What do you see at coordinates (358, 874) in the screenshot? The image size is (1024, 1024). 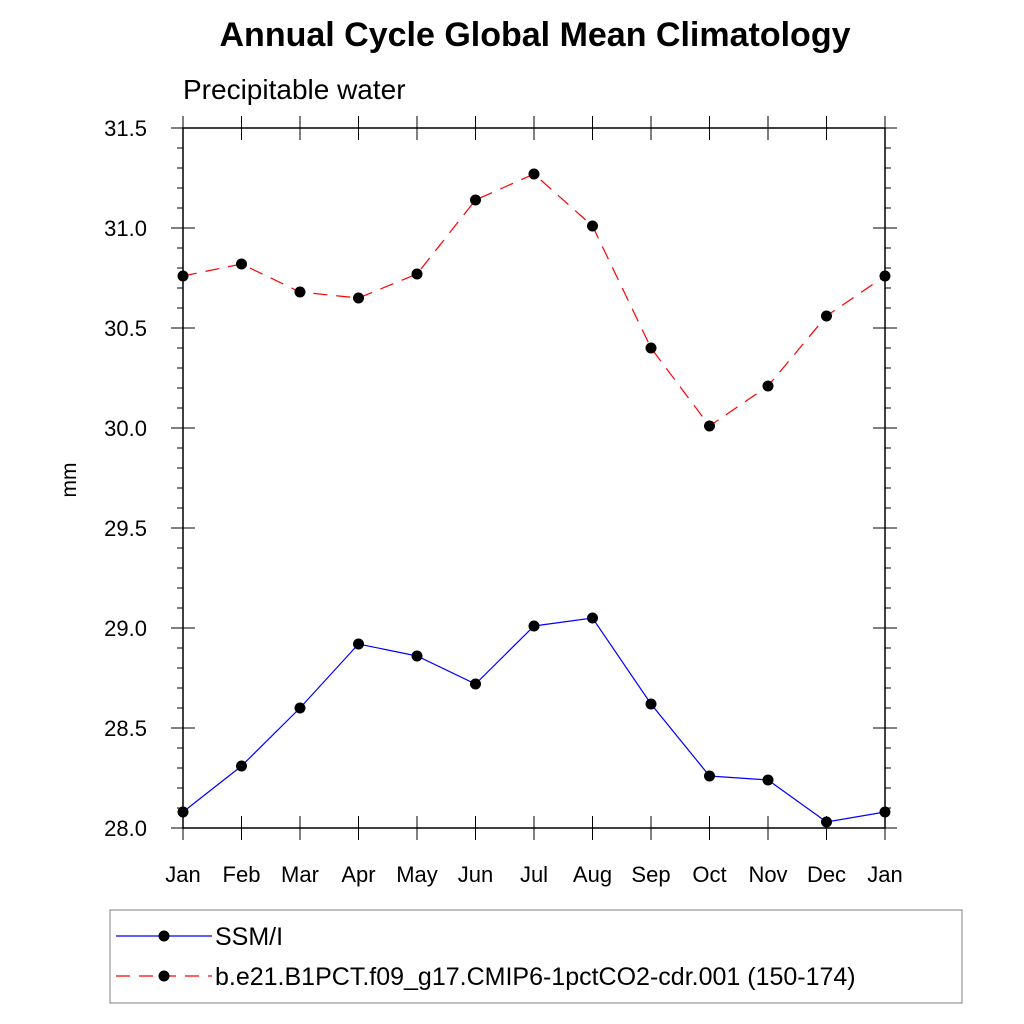 I see `x-tick-label: Apr` at bounding box center [358, 874].